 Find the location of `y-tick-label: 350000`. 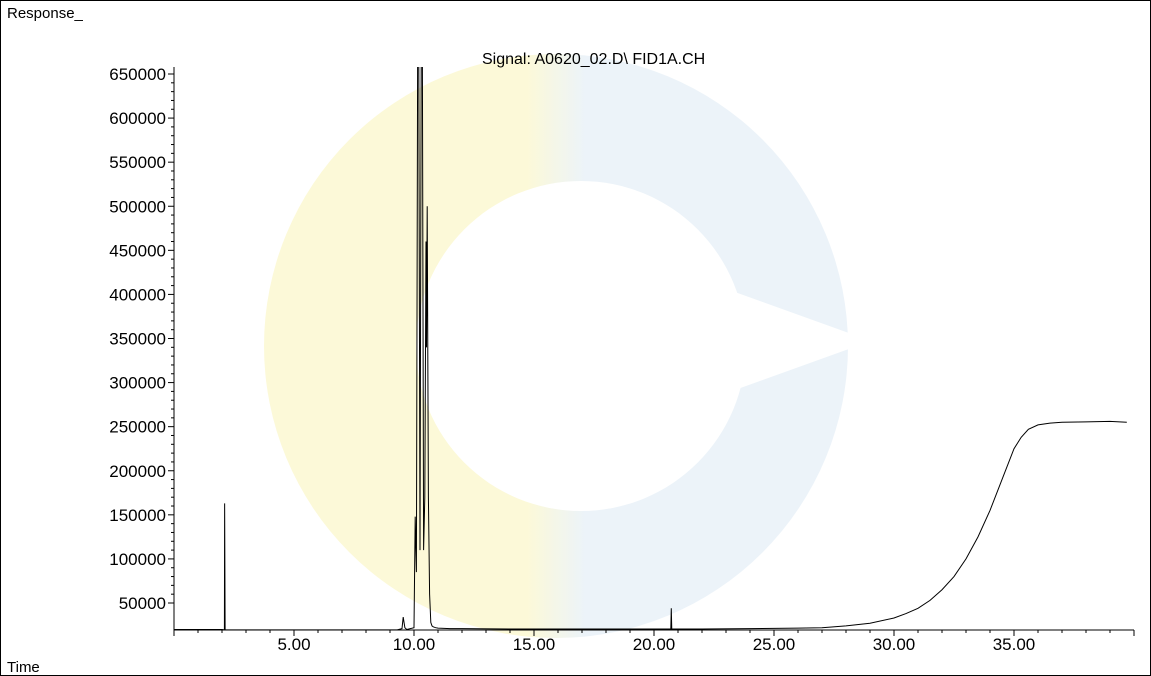

y-tick-label: 350000 is located at coordinates (137, 339).